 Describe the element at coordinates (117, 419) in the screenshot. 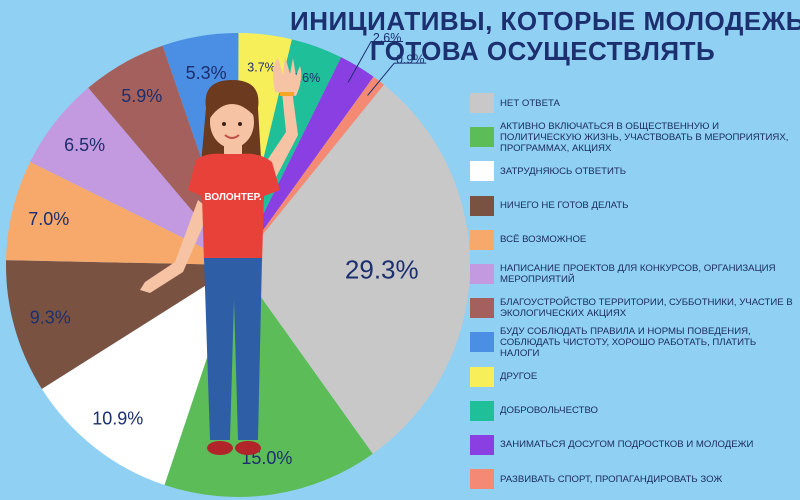

I see `slice-value-label: 10.9%` at that location.